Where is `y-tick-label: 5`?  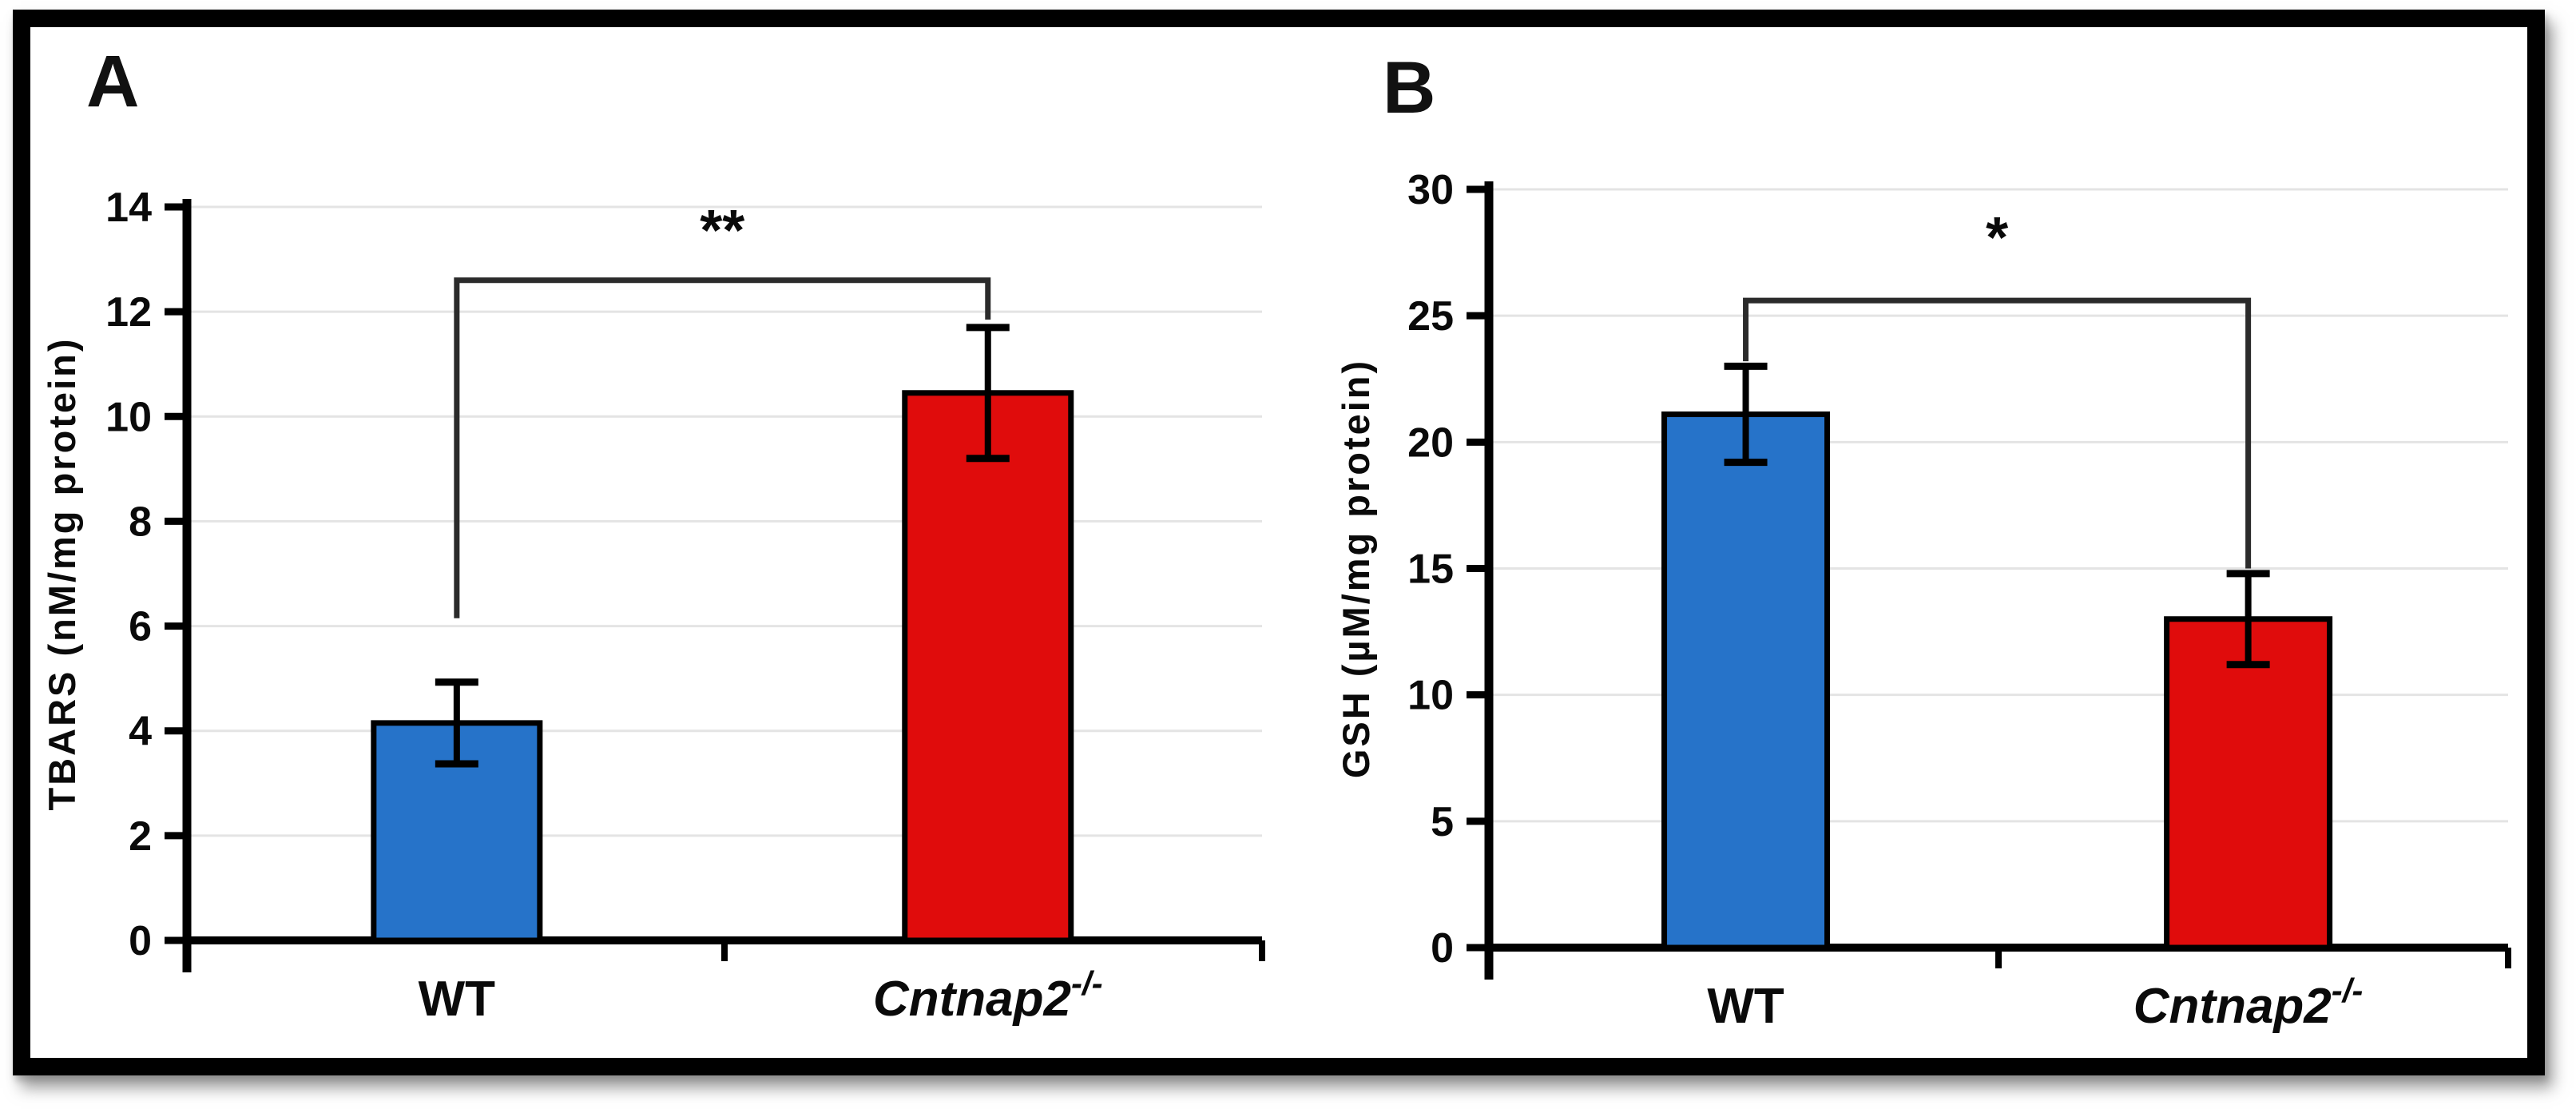 y-tick-label: 5 is located at coordinates (1442, 822).